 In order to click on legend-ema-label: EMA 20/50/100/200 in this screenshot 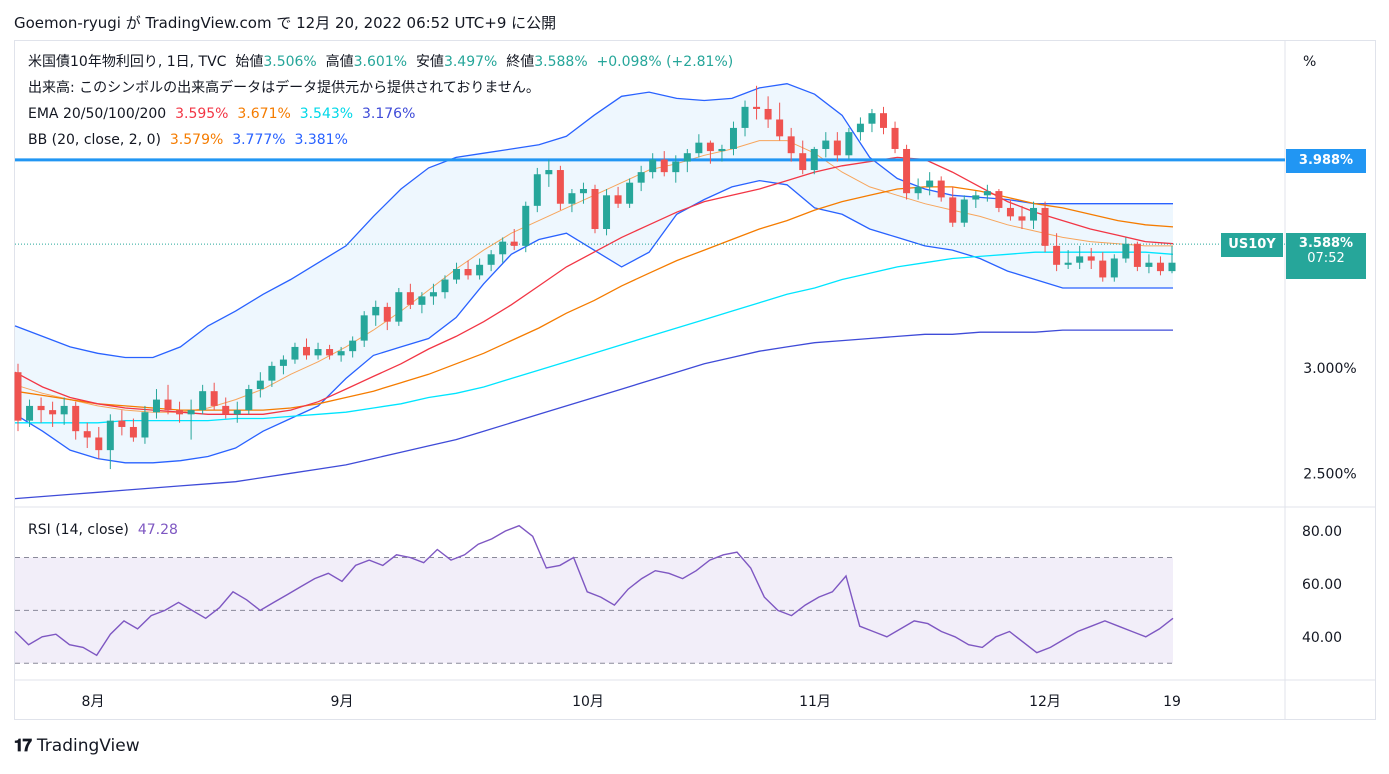, I will do `click(97, 114)`.